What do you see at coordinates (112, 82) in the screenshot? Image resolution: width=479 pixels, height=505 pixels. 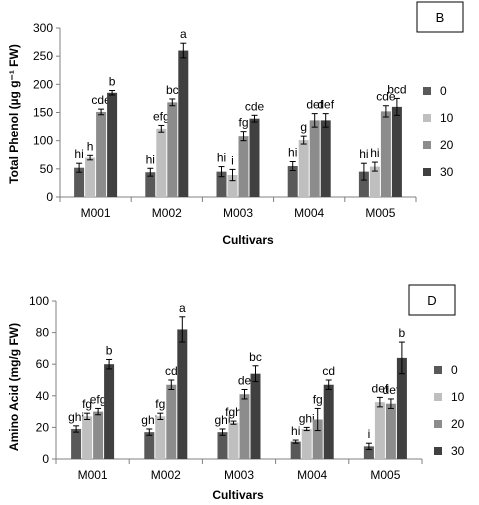 I see `panel-b-significance-label: b` at bounding box center [112, 82].